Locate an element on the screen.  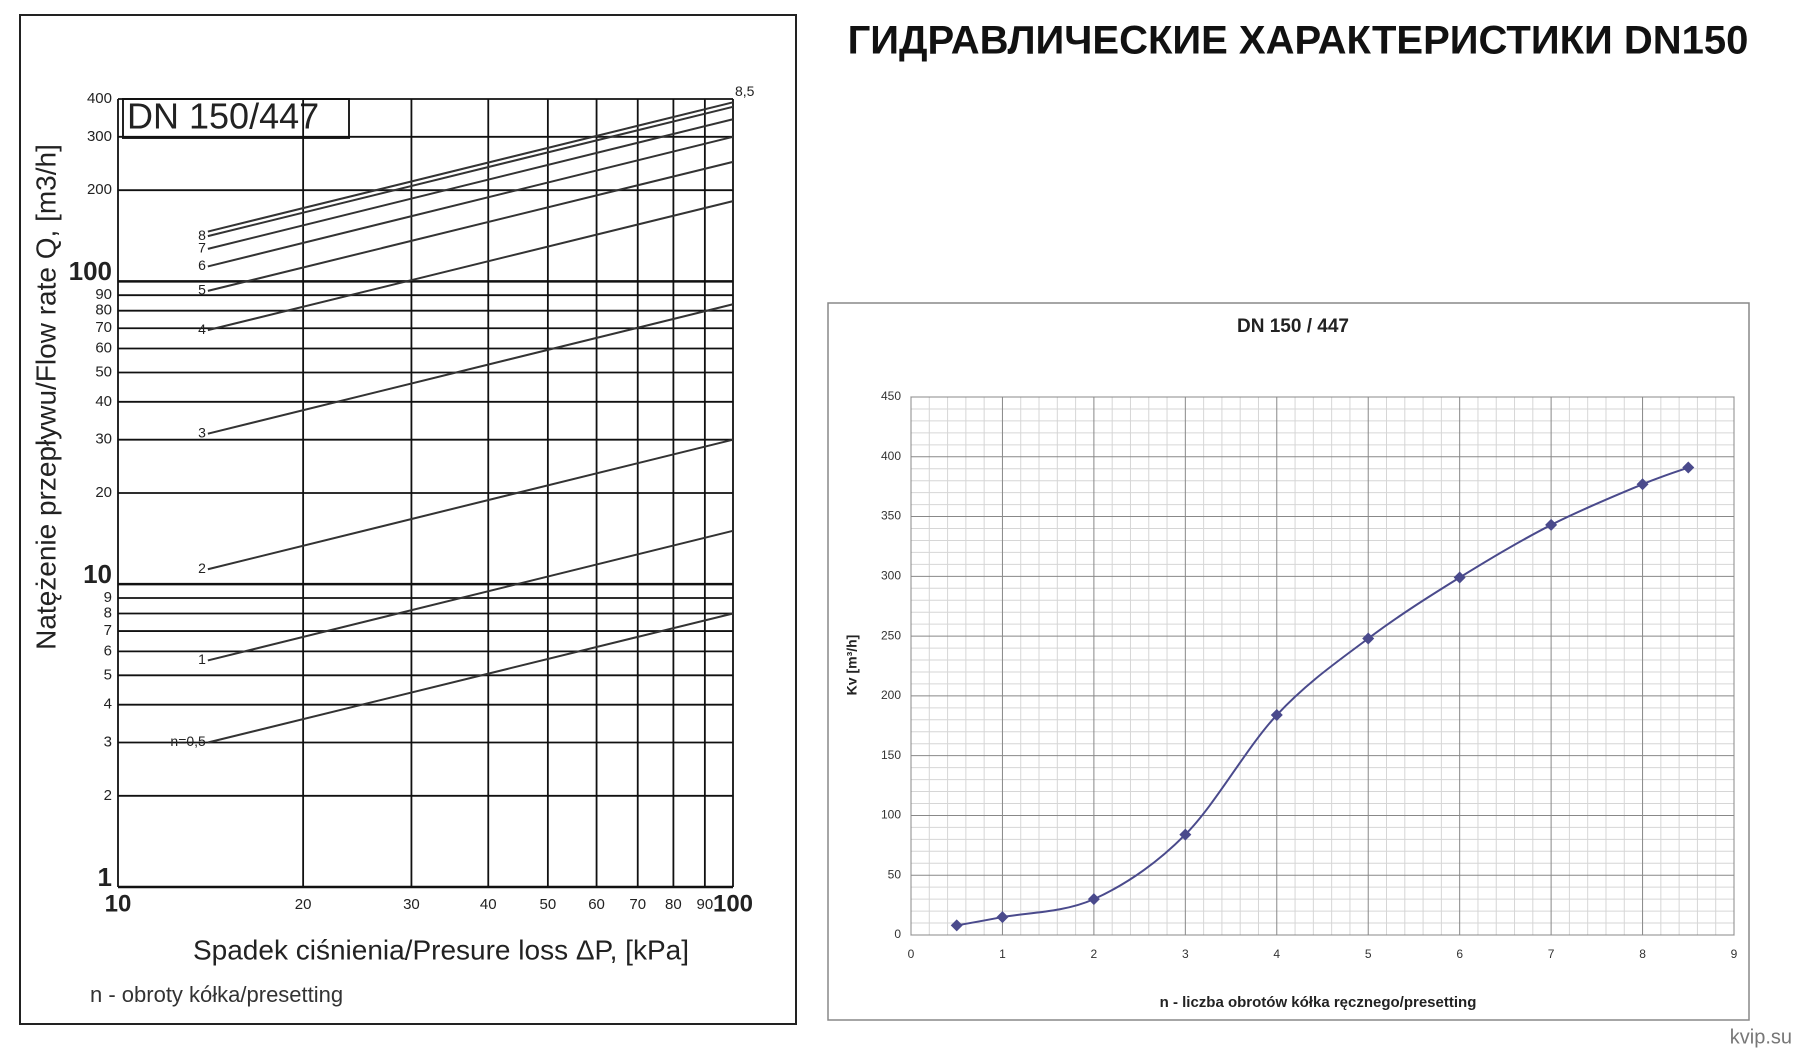
y-tick-label: 1 is located at coordinates (105, 877).